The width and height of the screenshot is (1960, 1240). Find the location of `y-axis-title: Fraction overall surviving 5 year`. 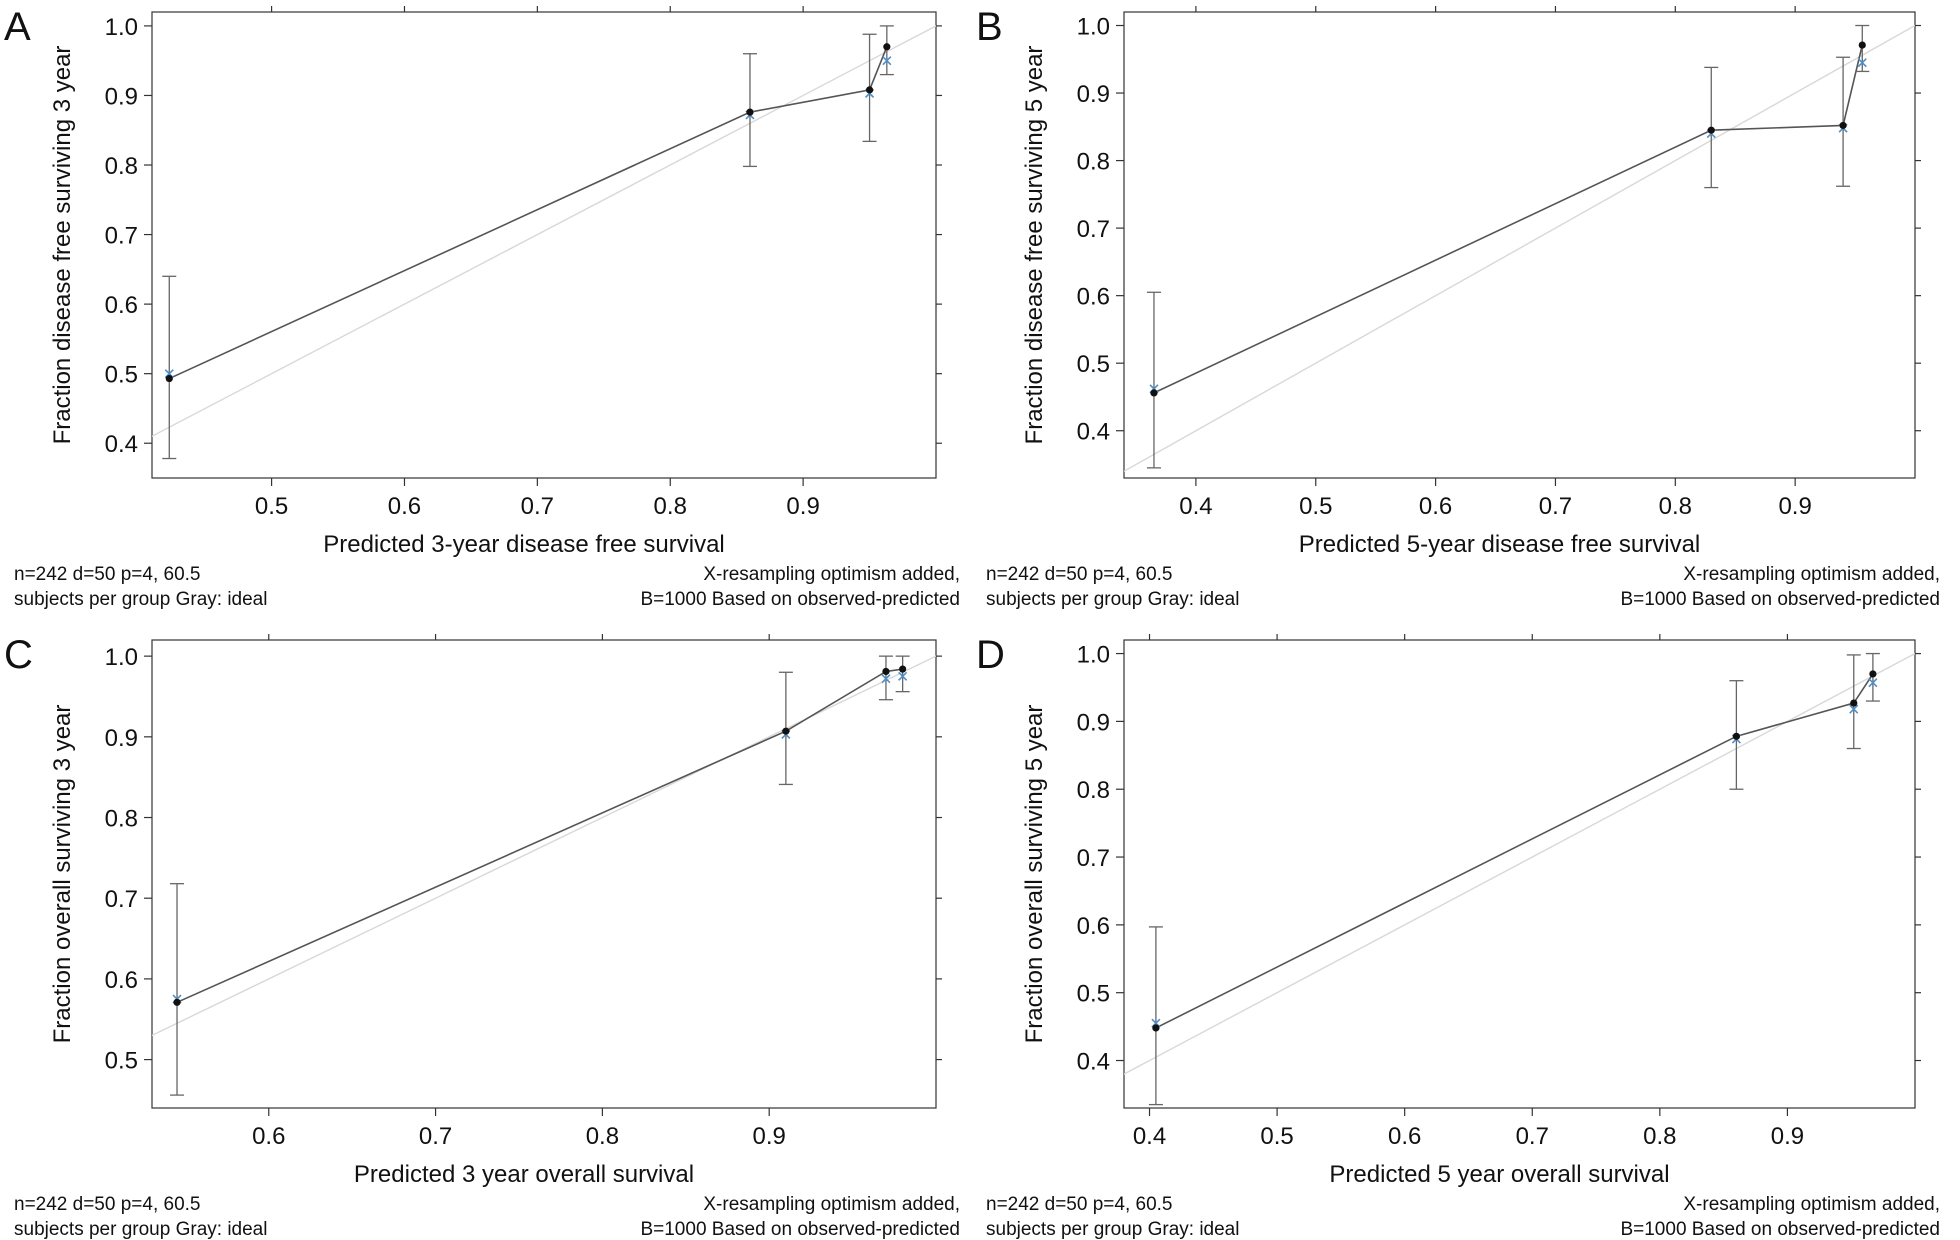

y-axis-title: Fraction overall surviving 5 year is located at coordinates (1034, 874).